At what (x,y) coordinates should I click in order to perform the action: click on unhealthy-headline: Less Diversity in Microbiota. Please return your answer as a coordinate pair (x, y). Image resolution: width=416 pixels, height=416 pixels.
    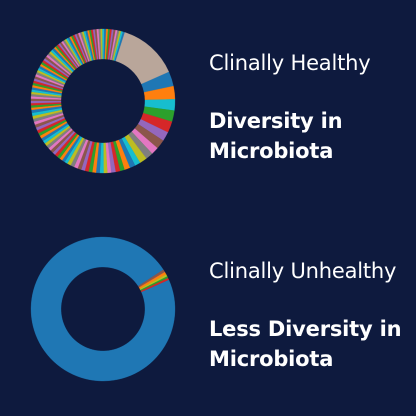
    Looking at the image, I should click on (305, 344).